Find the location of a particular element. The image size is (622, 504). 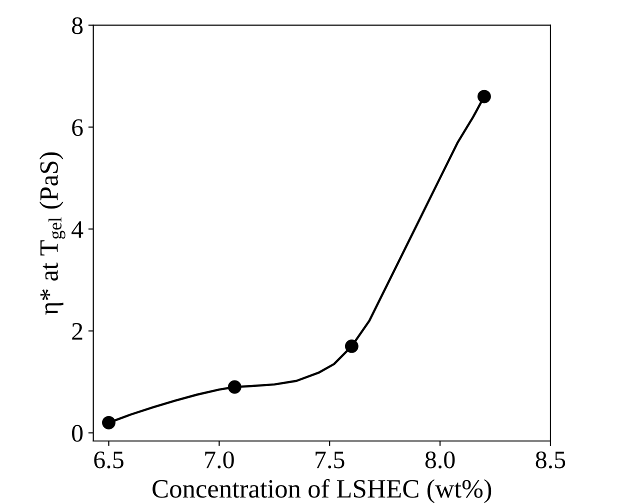

x-tick-label: 8.5 is located at coordinates (551, 459).